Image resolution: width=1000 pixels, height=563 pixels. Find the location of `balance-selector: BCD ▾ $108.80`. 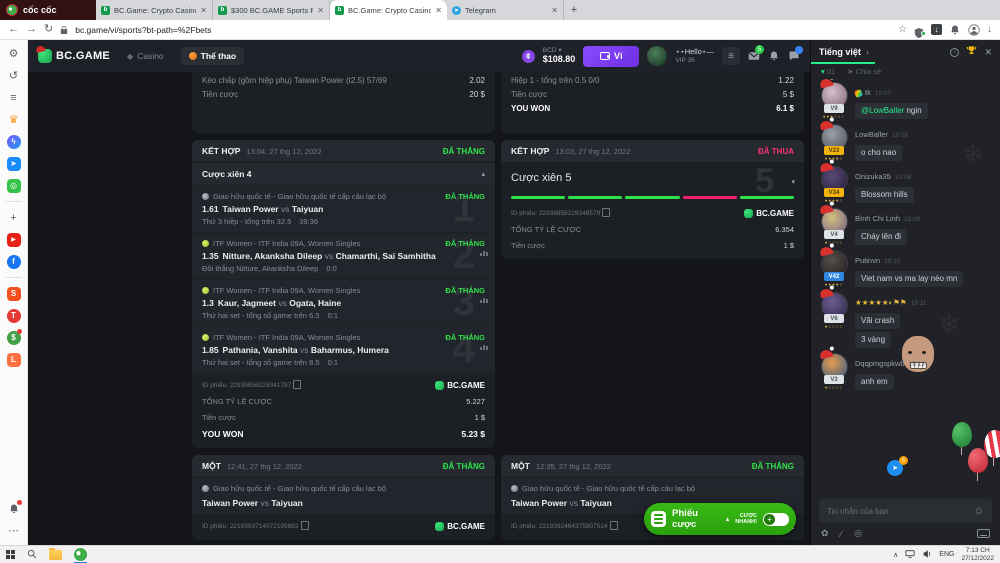

balance-selector: BCD ▾ $108.80 is located at coordinates (559, 55).